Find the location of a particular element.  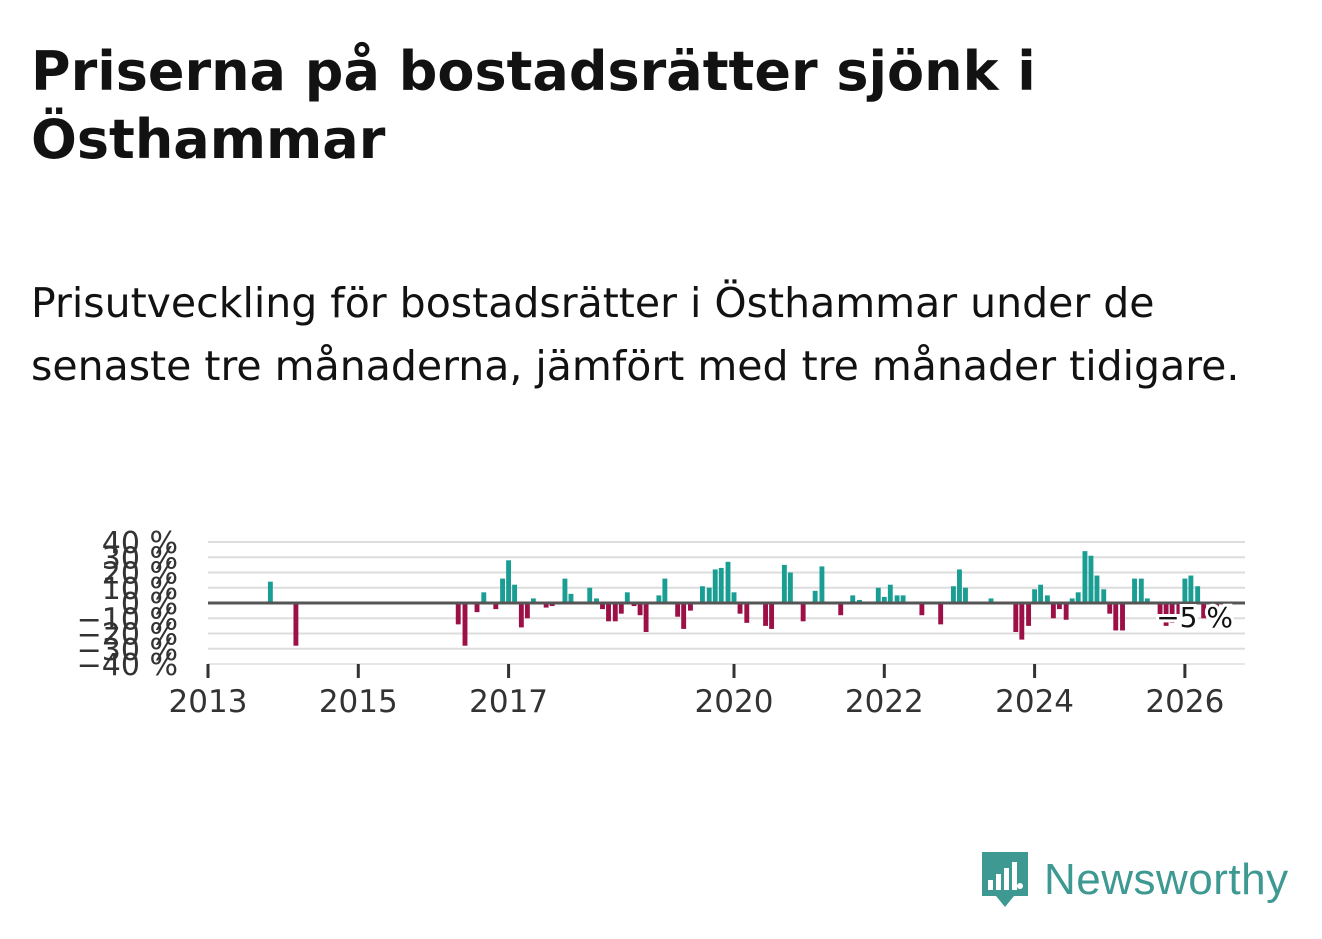

x-tick-label: 2026 is located at coordinates (1184, 702).